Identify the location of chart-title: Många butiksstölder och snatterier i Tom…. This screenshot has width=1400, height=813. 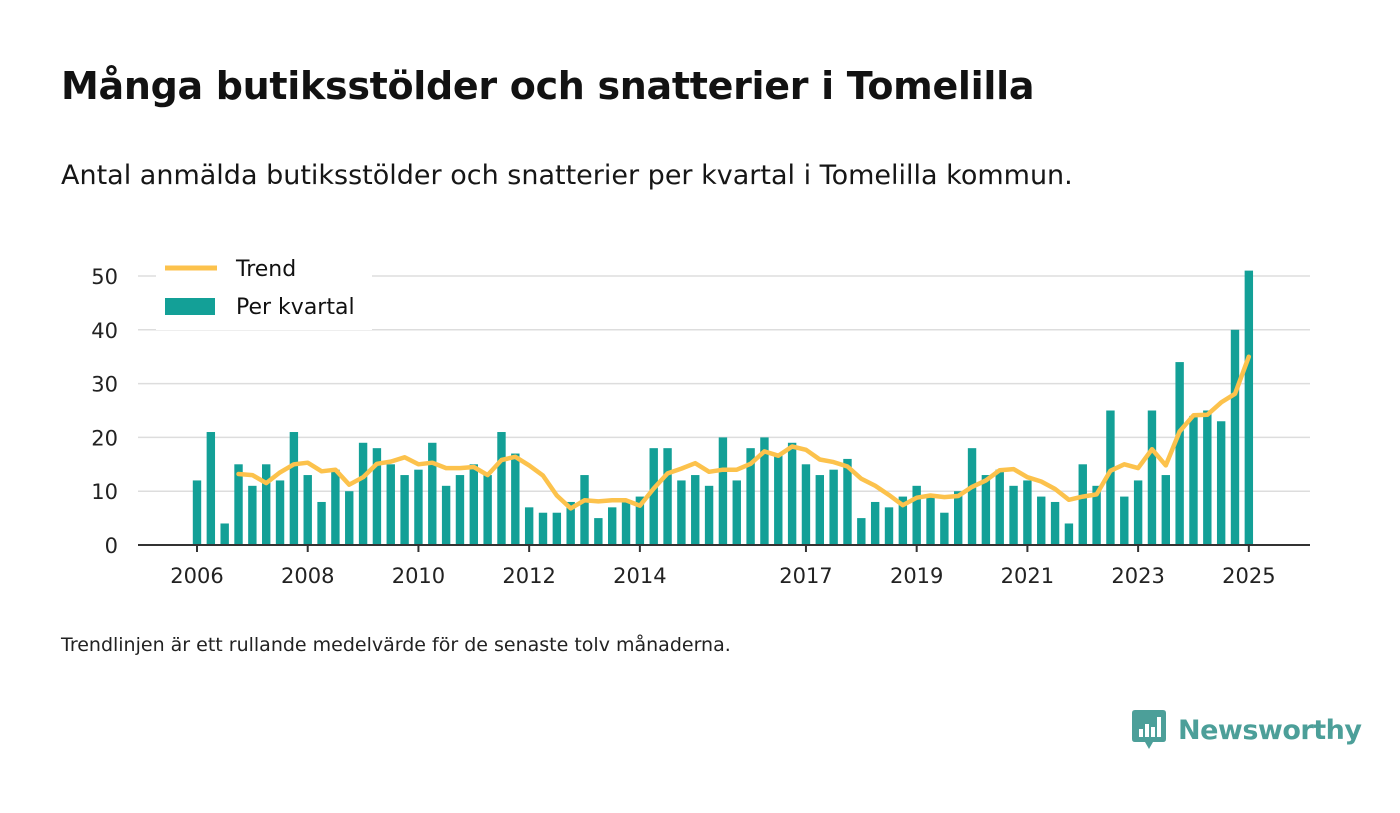
(548, 86).